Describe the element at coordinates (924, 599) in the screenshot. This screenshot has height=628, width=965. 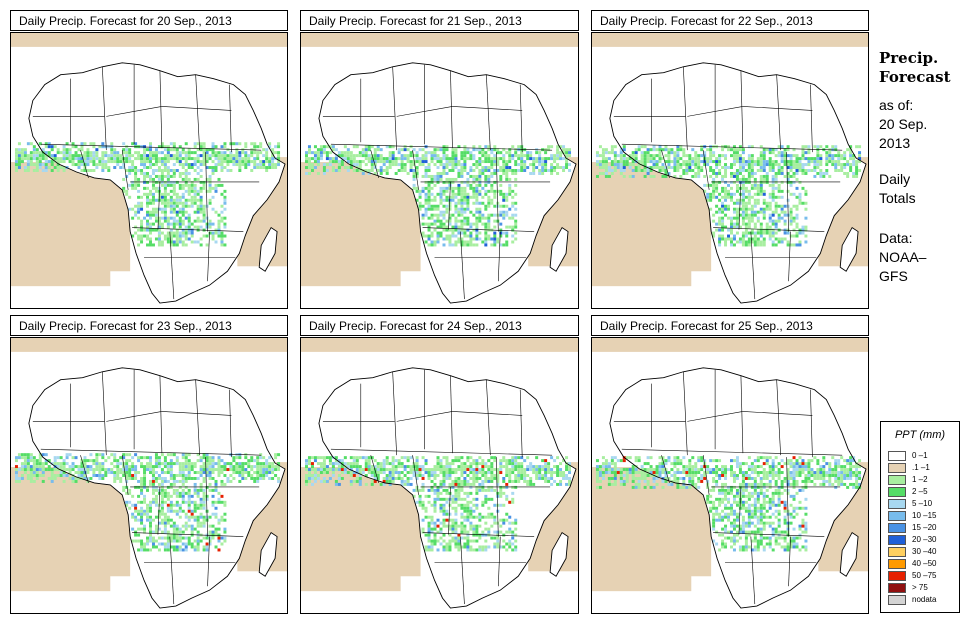
I see `legend-label: nodata` at that location.